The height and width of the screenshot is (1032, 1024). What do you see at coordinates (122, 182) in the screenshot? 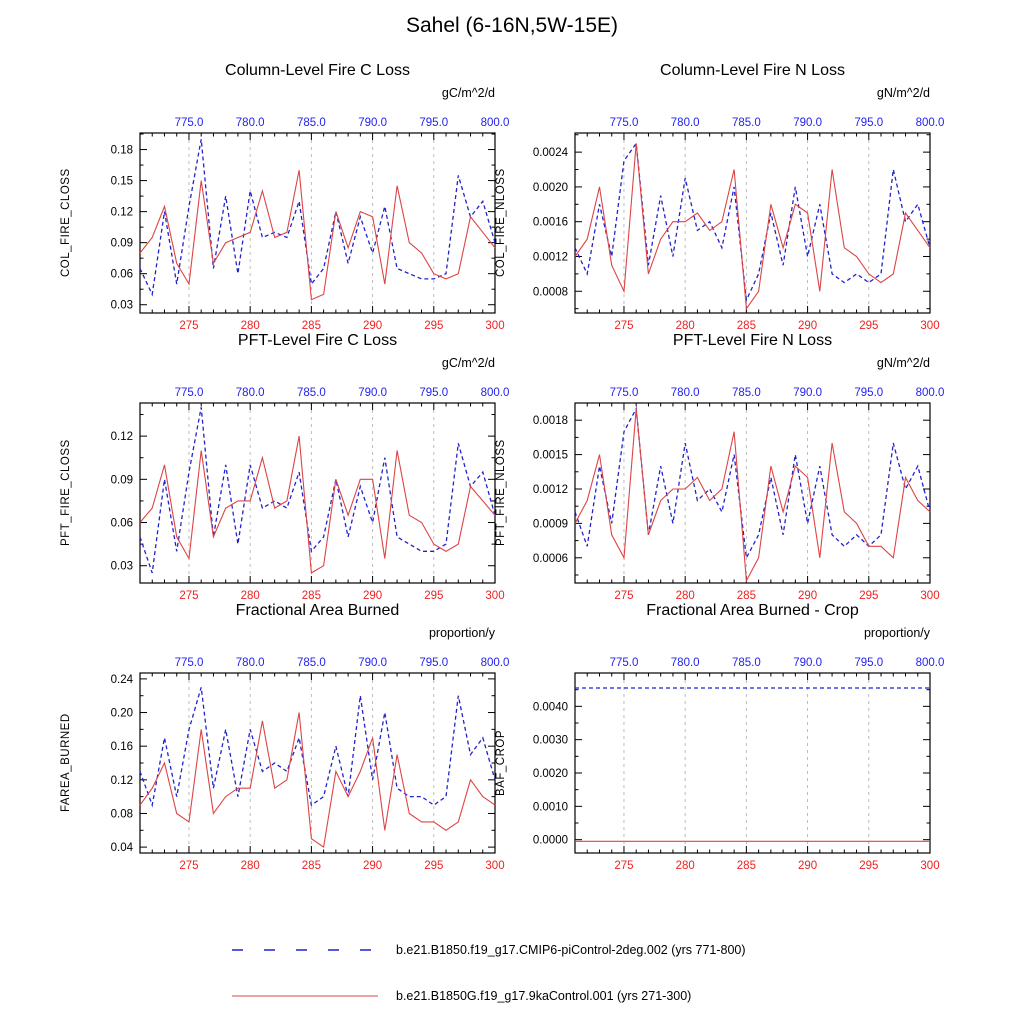
I see `y-axis-tick-label: 0.15` at bounding box center [122, 182].